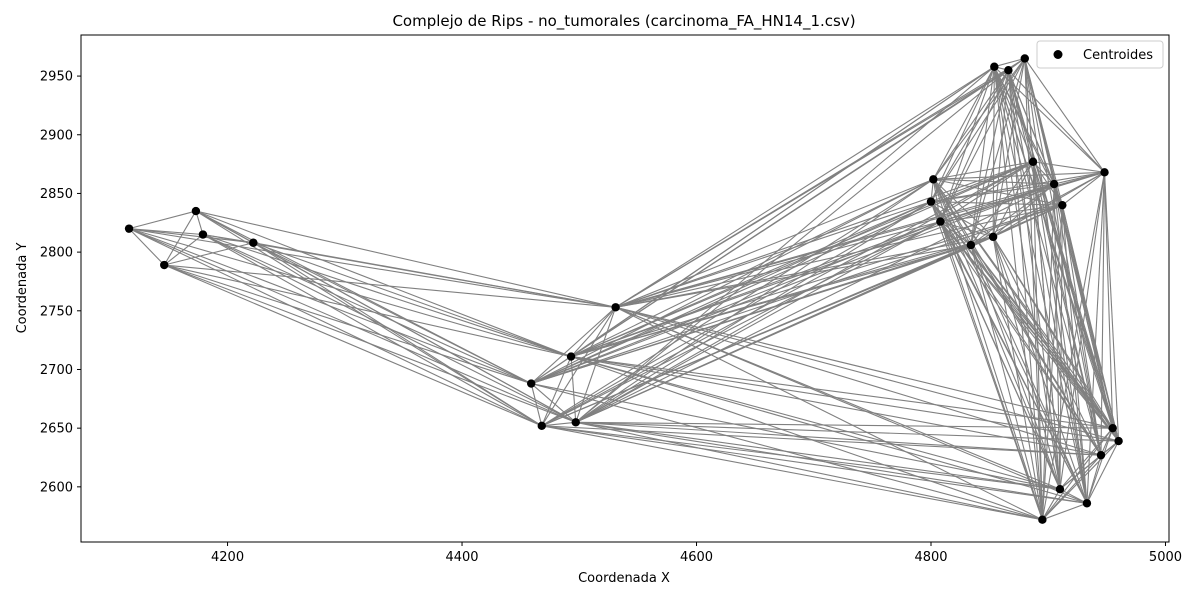  I want to click on x-tick-label: 5000, so click(1165, 557).